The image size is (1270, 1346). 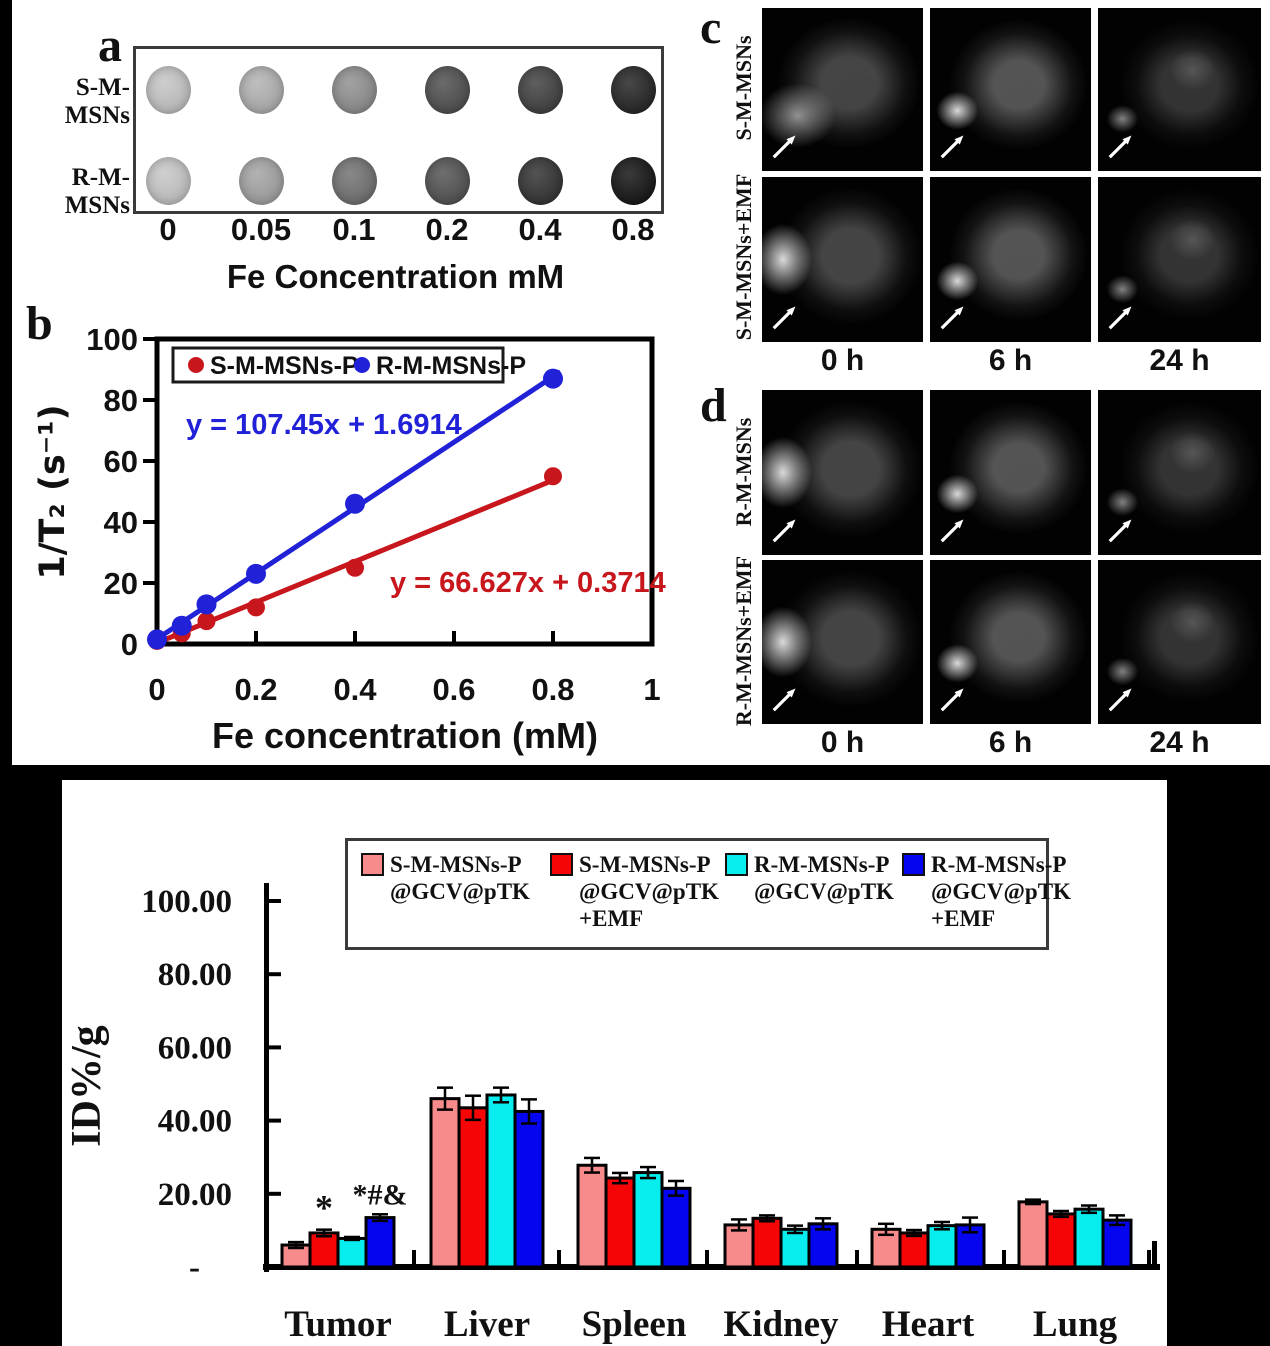 What do you see at coordinates (743, 257) in the screenshot?
I see `panel-c-row-label: S-M-MSNs+EMF` at bounding box center [743, 257].